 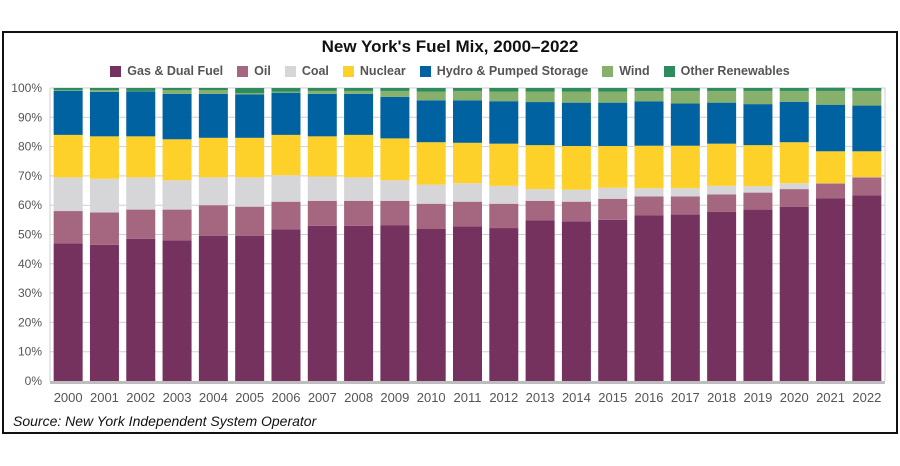 I want to click on x-tick-label: 2012, so click(x=503, y=397).